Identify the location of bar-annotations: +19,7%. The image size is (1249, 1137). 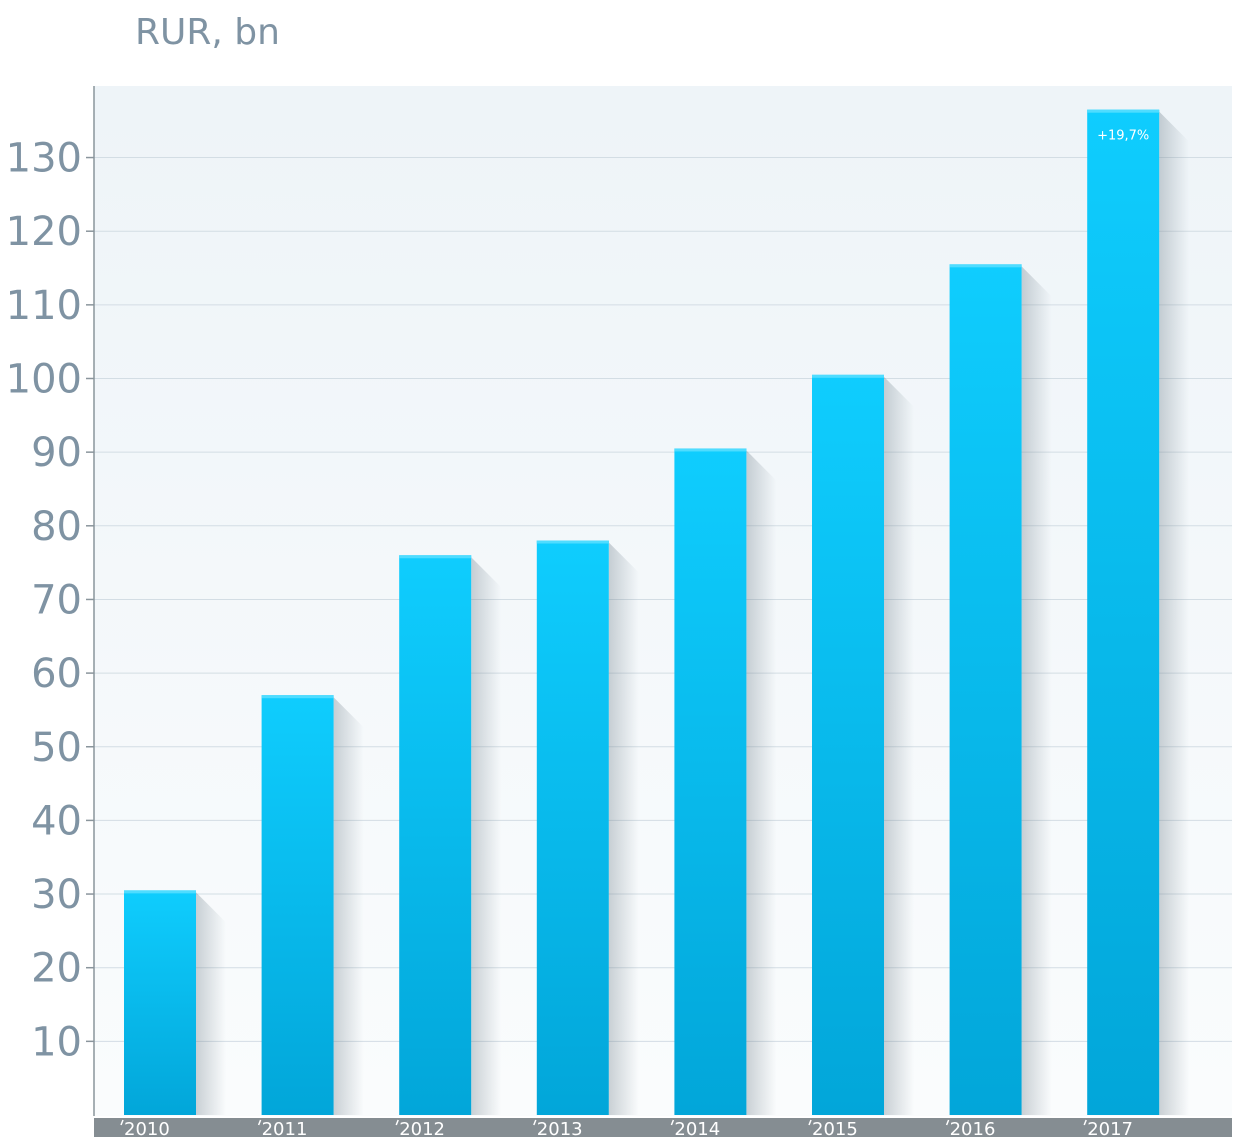
(1123, 136).